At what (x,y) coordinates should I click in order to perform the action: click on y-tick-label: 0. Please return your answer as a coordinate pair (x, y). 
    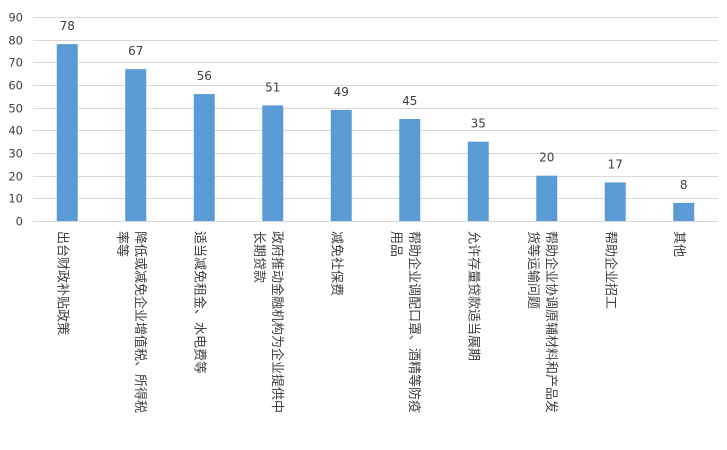
    Looking at the image, I should click on (19, 222).